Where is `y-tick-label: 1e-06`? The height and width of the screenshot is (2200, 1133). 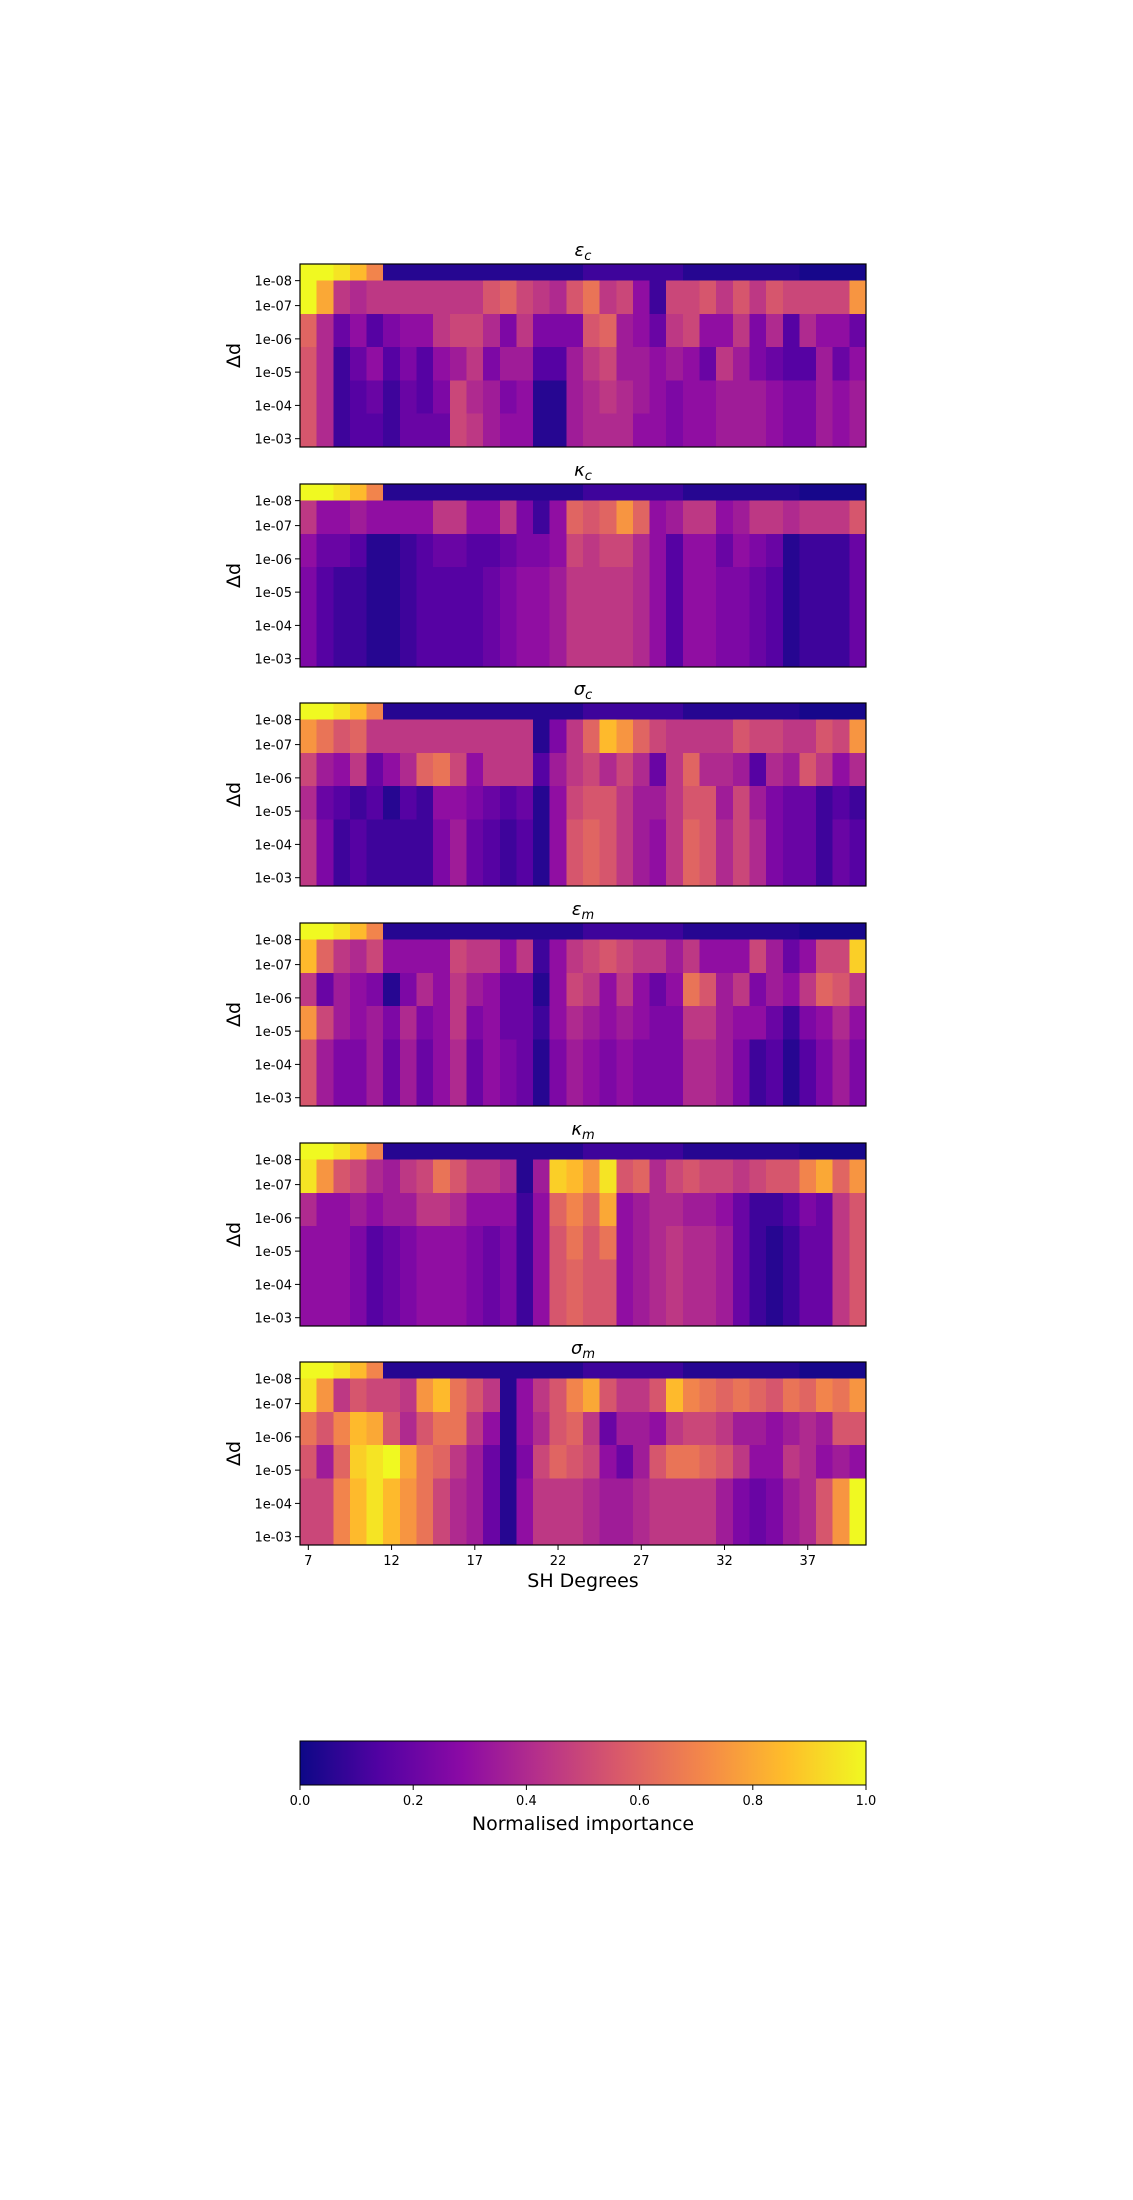 y-tick-label: 1e-06 is located at coordinates (273, 1219).